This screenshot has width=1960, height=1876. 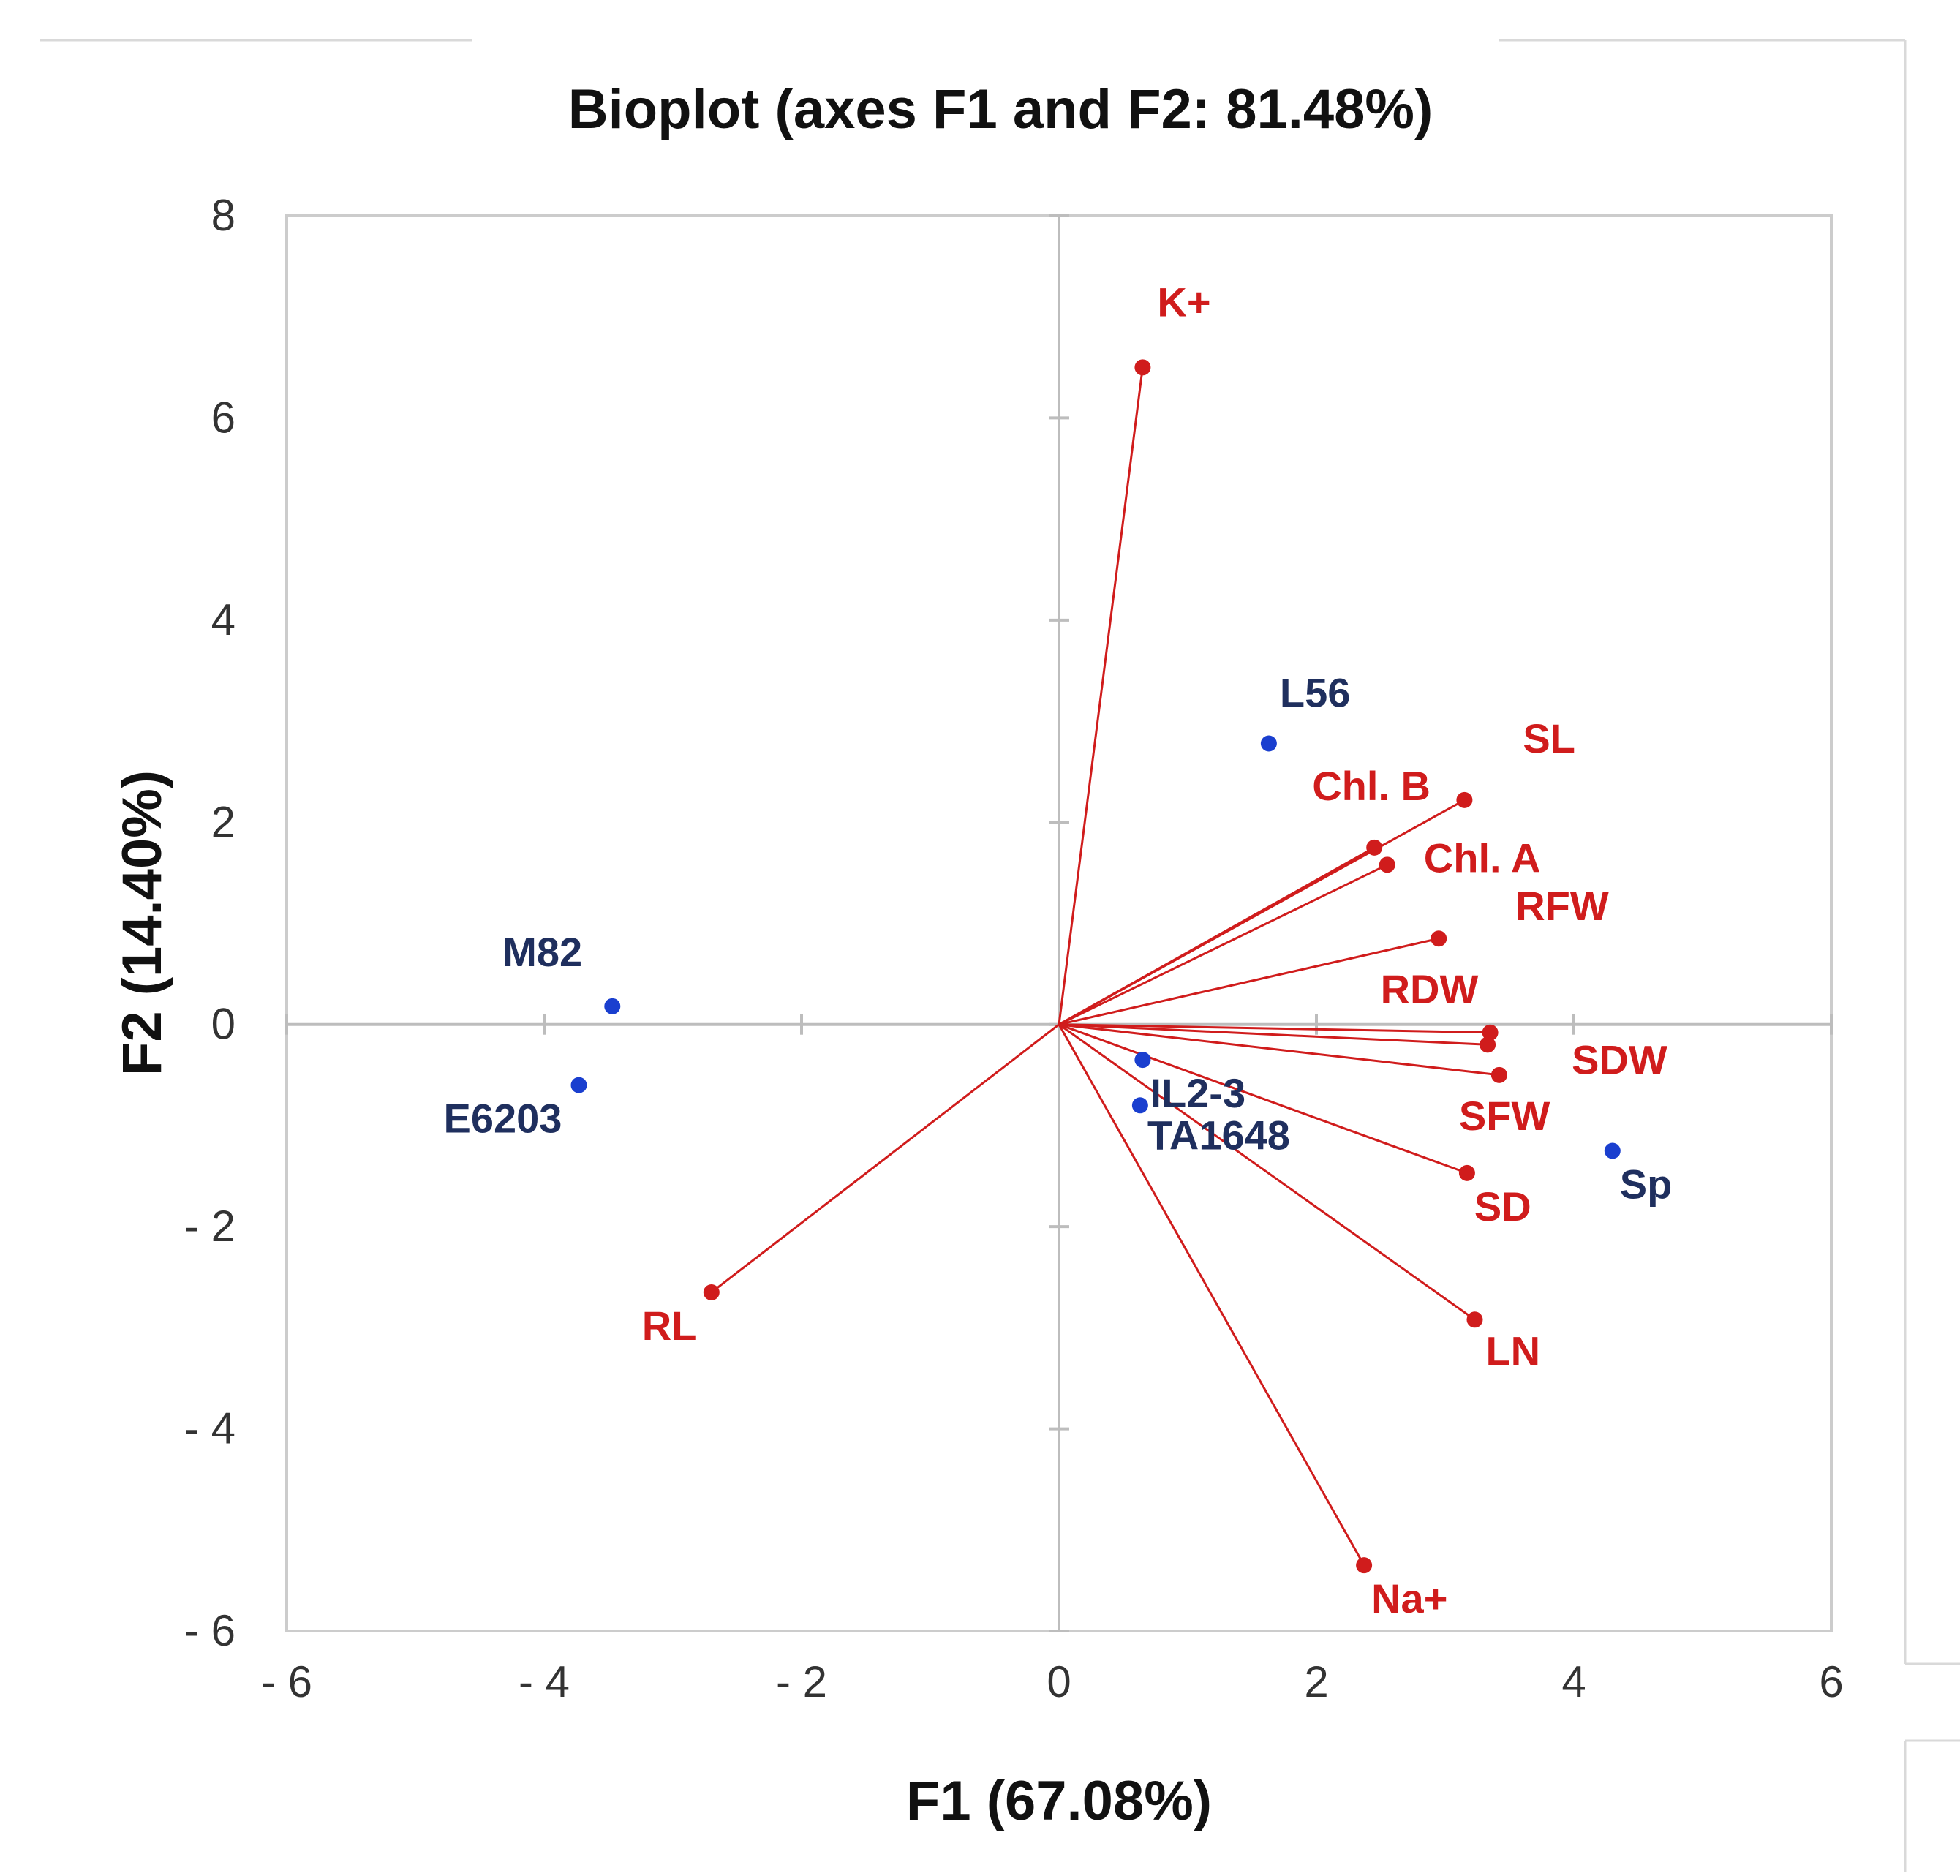 What do you see at coordinates (1371, 786) in the screenshot?
I see `variable-label-chl-b: Chl. B` at bounding box center [1371, 786].